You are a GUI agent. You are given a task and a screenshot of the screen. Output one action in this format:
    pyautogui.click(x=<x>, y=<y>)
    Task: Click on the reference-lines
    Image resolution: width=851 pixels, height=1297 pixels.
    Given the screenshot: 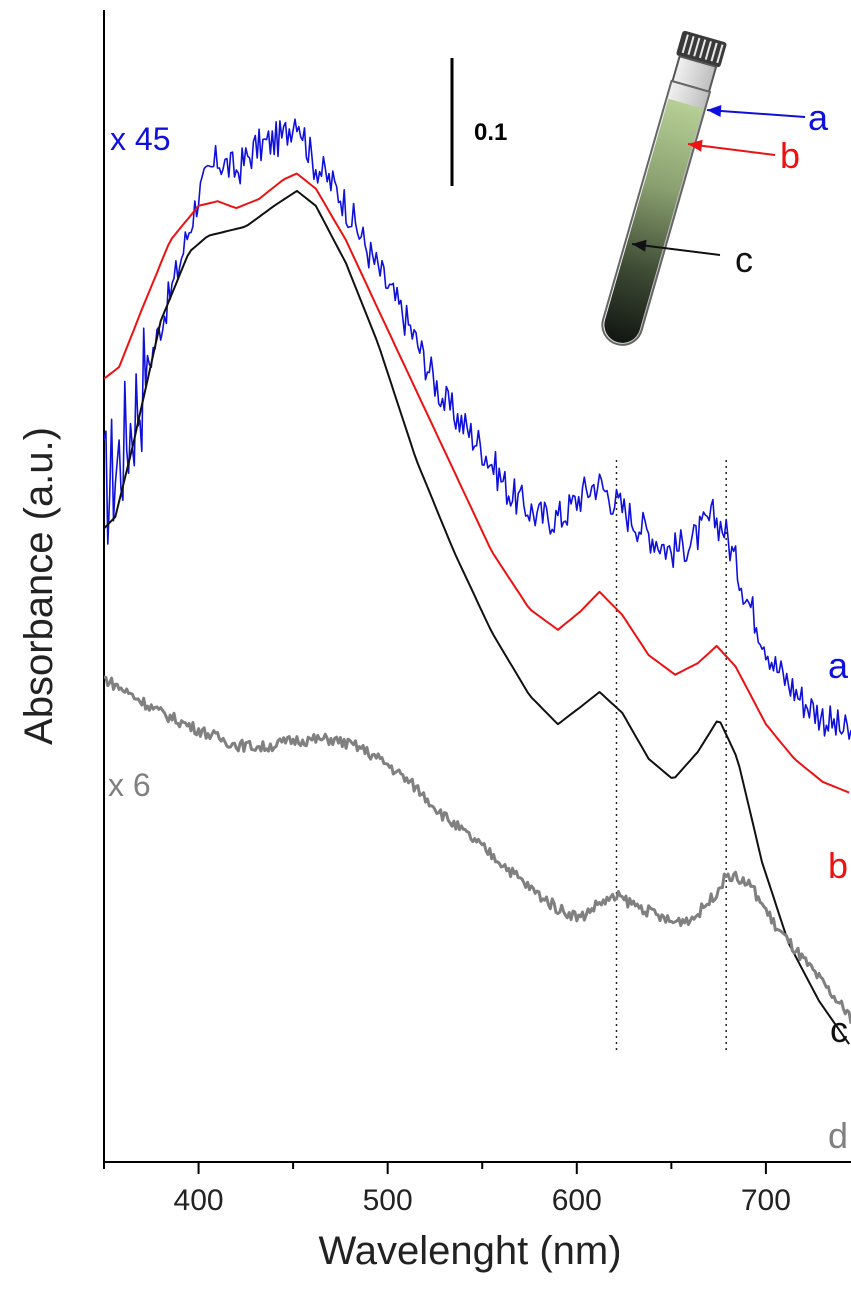 What is the action you would take?
    pyautogui.click(x=671, y=756)
    